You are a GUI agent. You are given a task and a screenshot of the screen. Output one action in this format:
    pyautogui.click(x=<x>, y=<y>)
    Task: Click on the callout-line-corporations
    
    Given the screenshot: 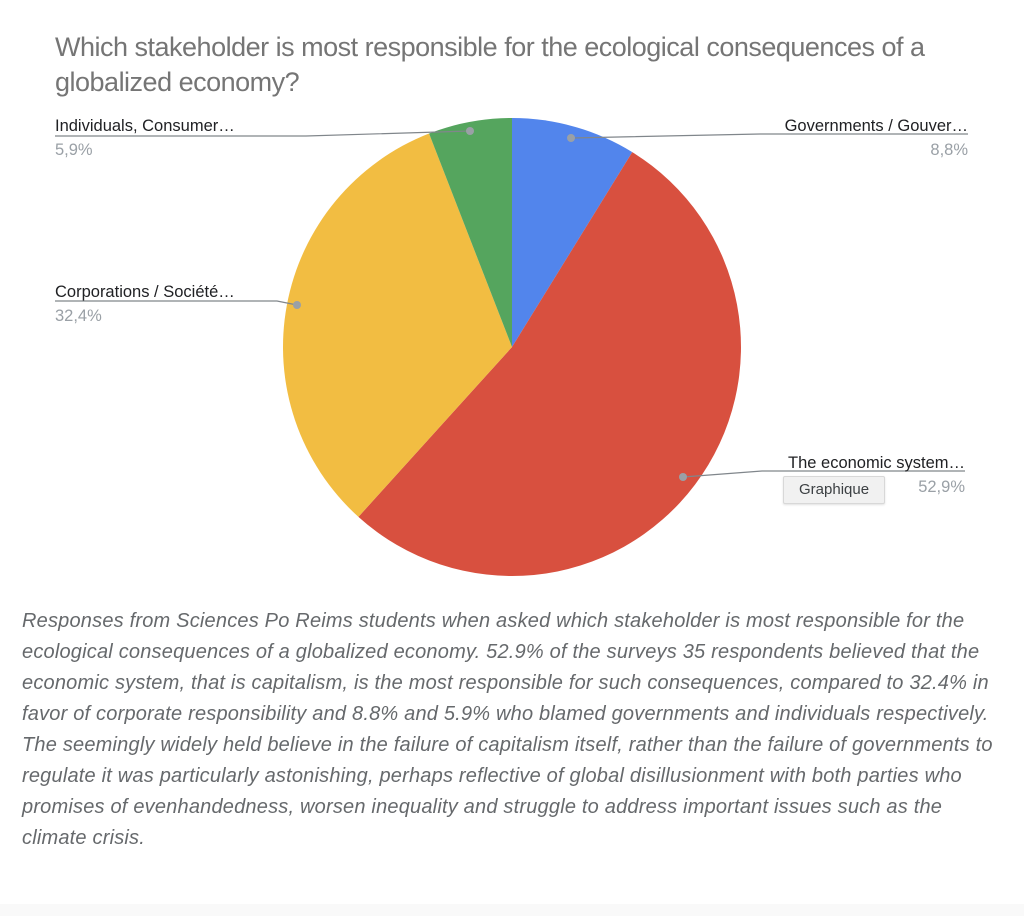 What is the action you would take?
    pyautogui.click(x=176, y=303)
    